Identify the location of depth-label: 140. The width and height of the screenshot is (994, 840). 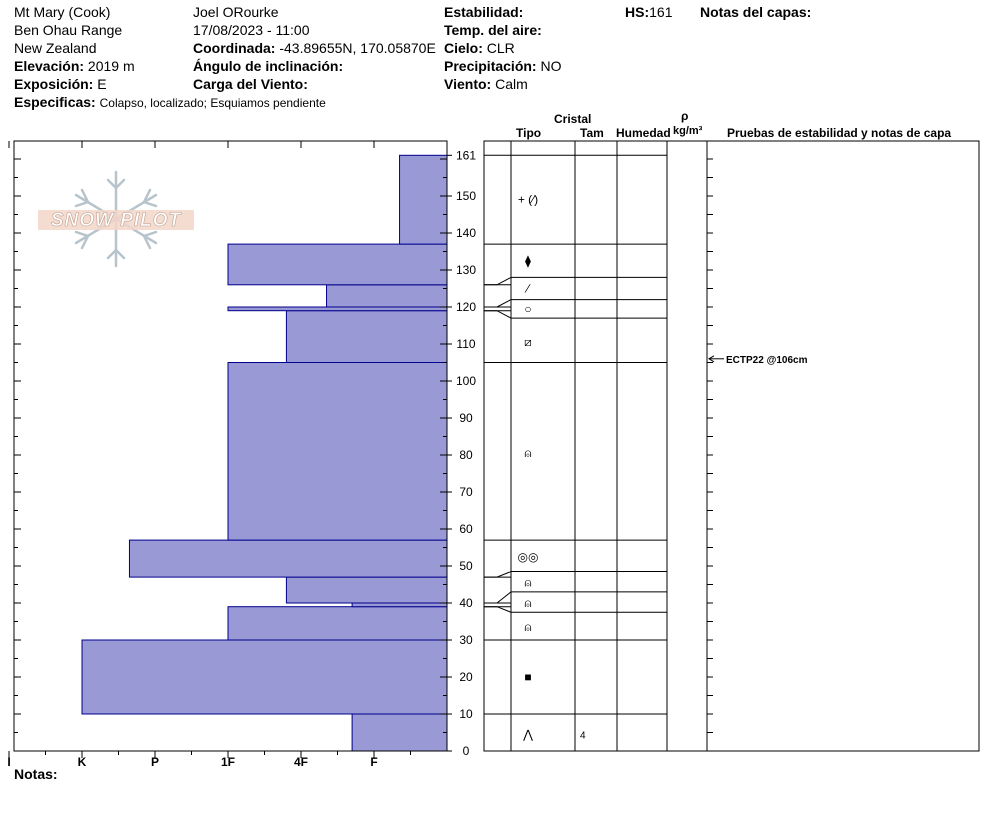
(466, 233).